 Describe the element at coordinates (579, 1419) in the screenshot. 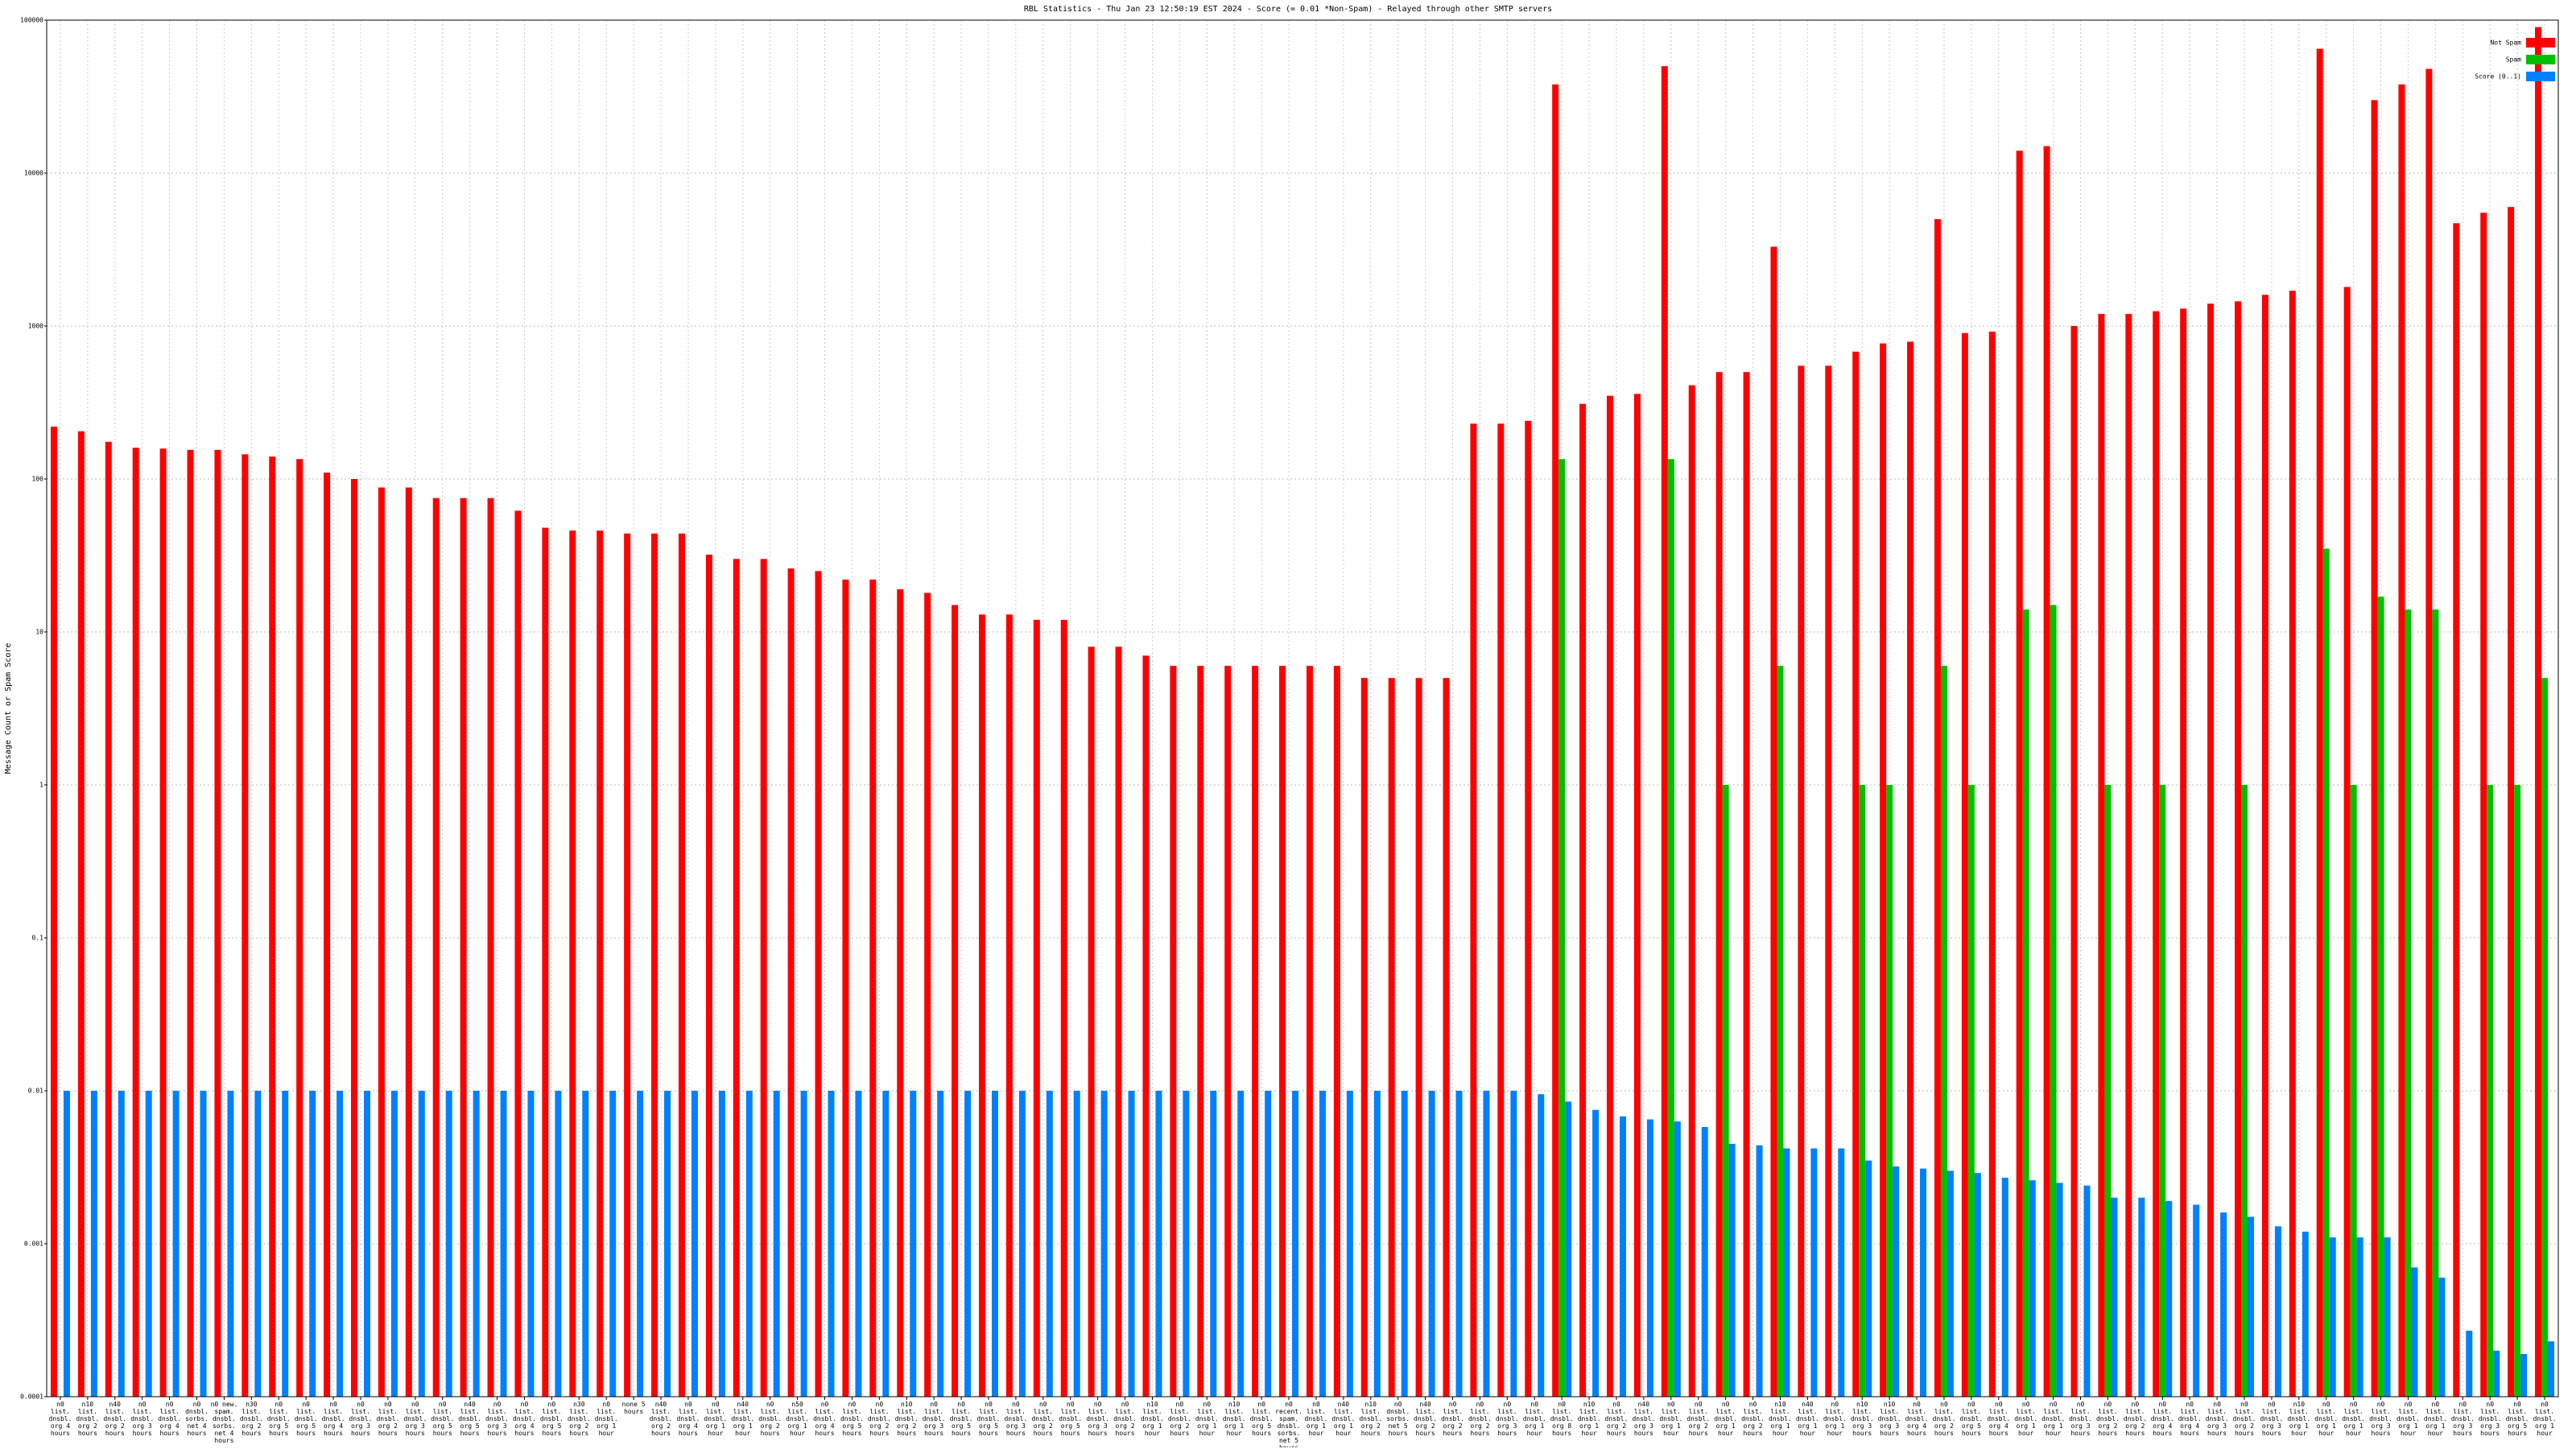

I see `x-tick-label: n30 list. dnsbl. org 2 hours` at that location.